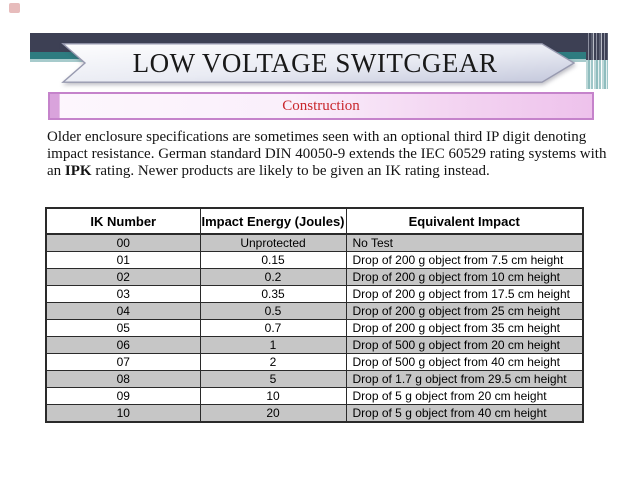  I want to click on red-artifact-mark, so click(14, 8).